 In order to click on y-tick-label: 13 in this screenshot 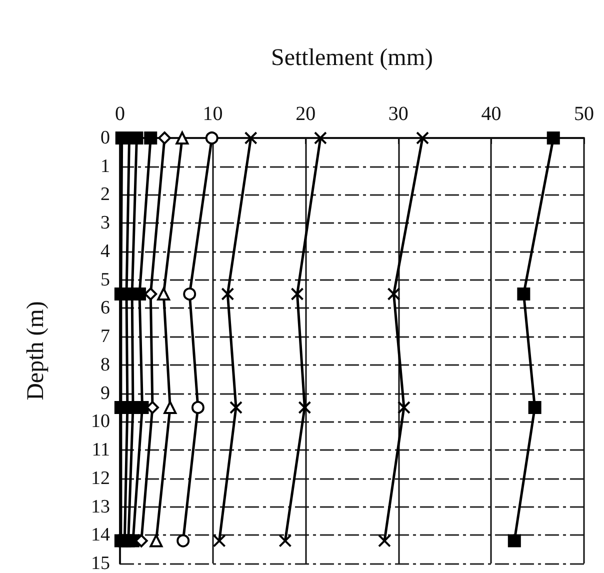, I will do `click(100, 507)`.